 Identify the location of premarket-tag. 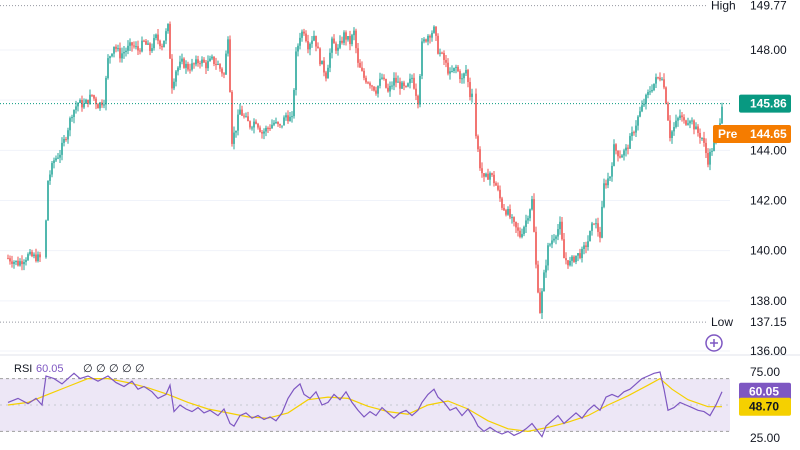
(752, 134).